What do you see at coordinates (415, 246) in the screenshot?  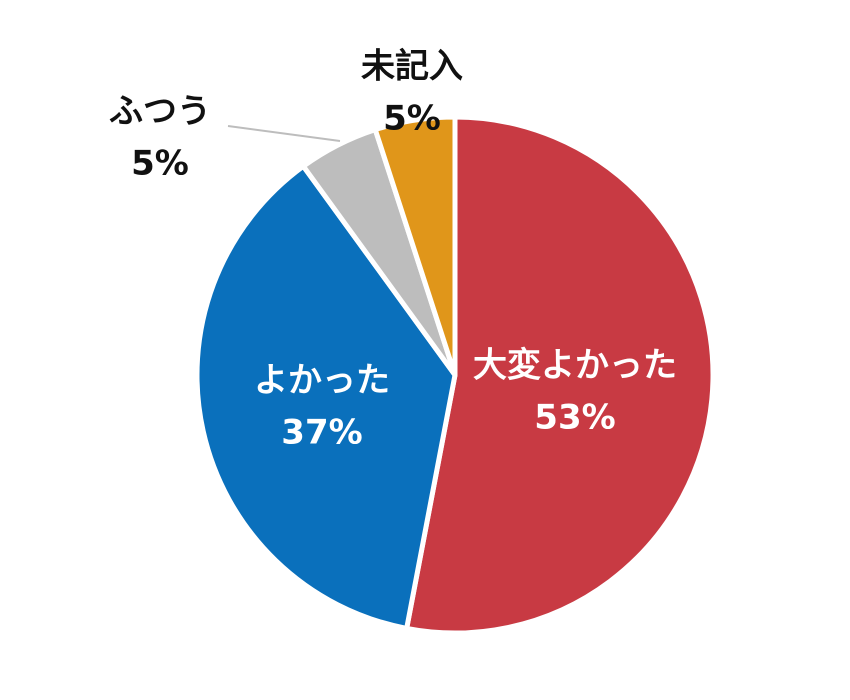 I see `pie-slice` at bounding box center [415, 246].